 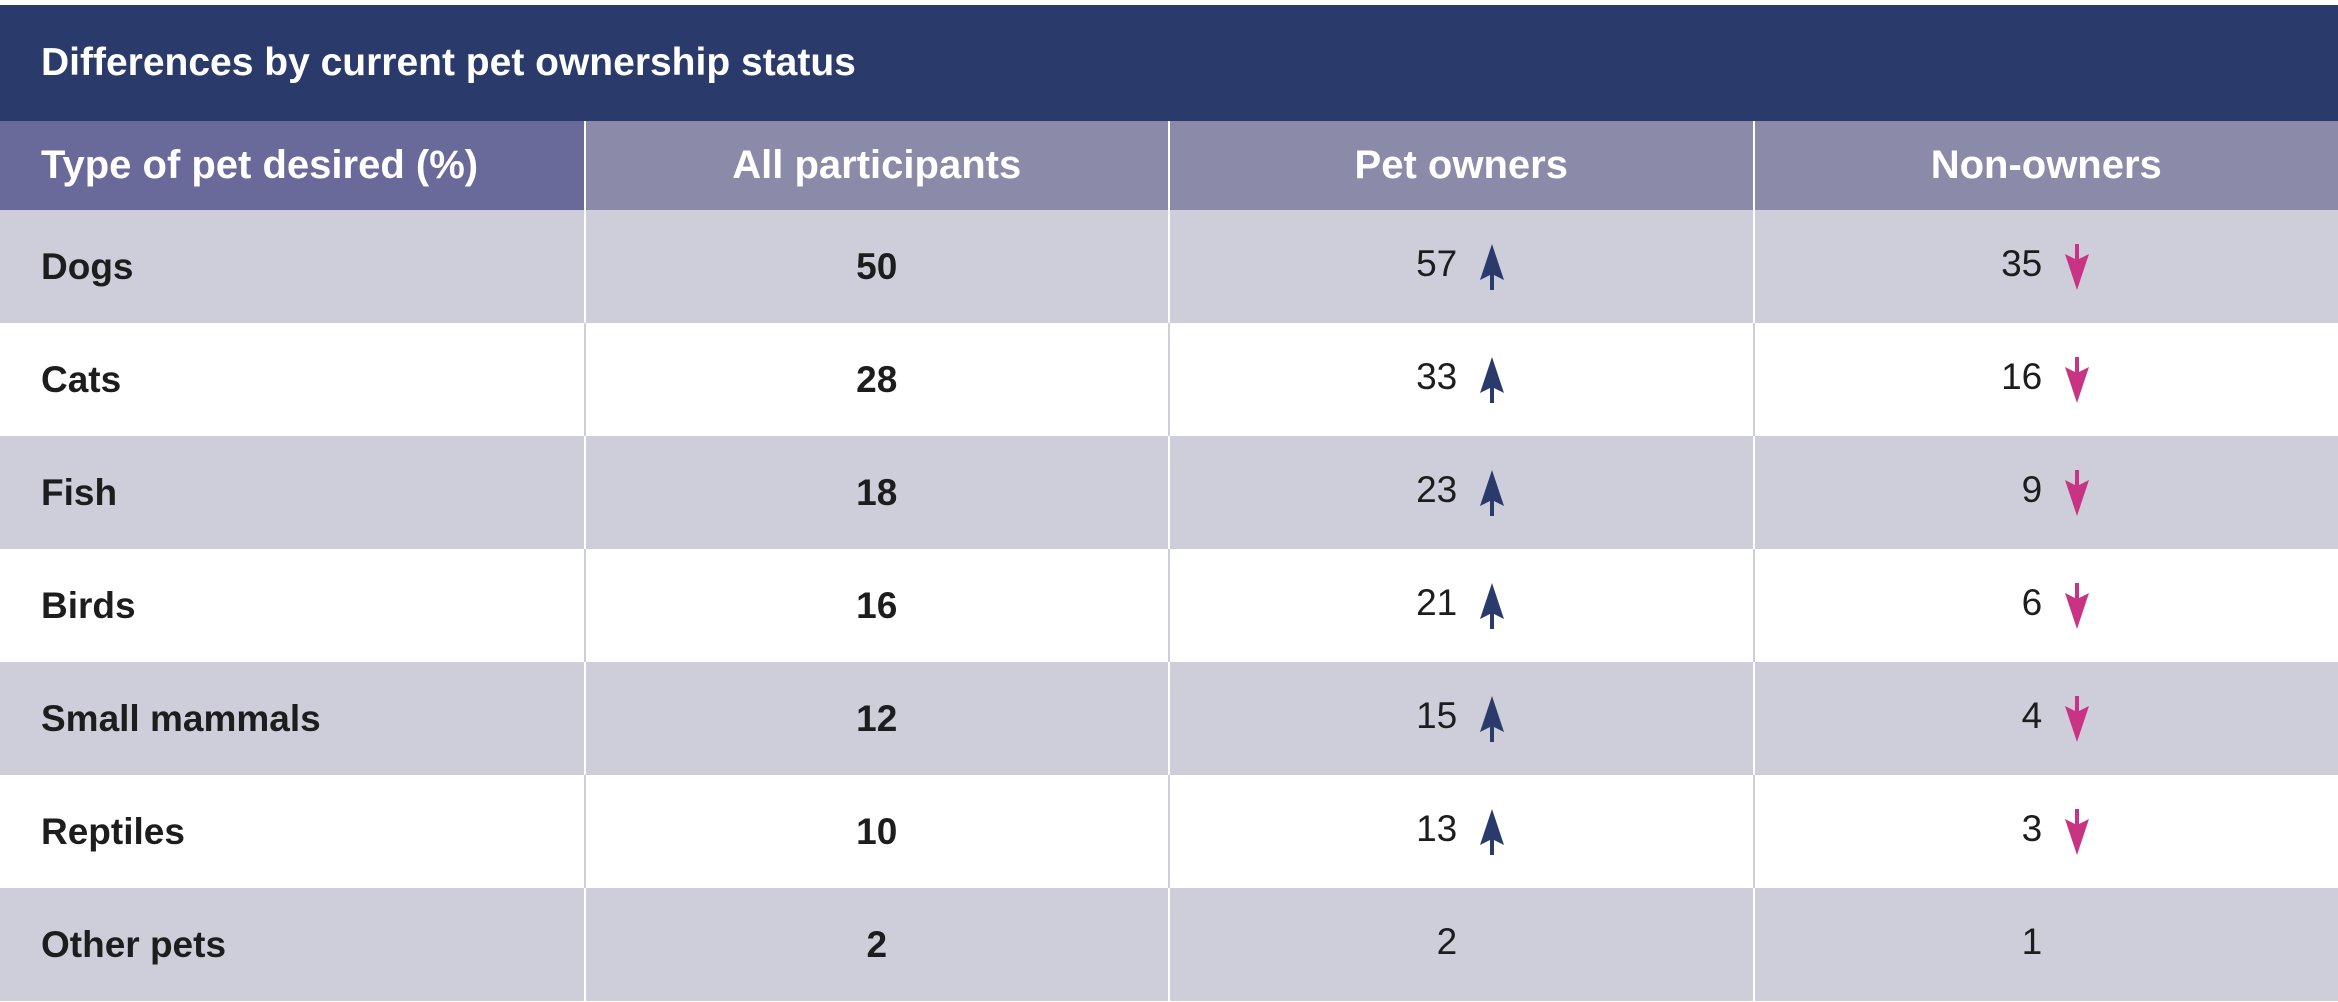 I want to click on pet-type-cell: Other pets, so click(x=293, y=944).